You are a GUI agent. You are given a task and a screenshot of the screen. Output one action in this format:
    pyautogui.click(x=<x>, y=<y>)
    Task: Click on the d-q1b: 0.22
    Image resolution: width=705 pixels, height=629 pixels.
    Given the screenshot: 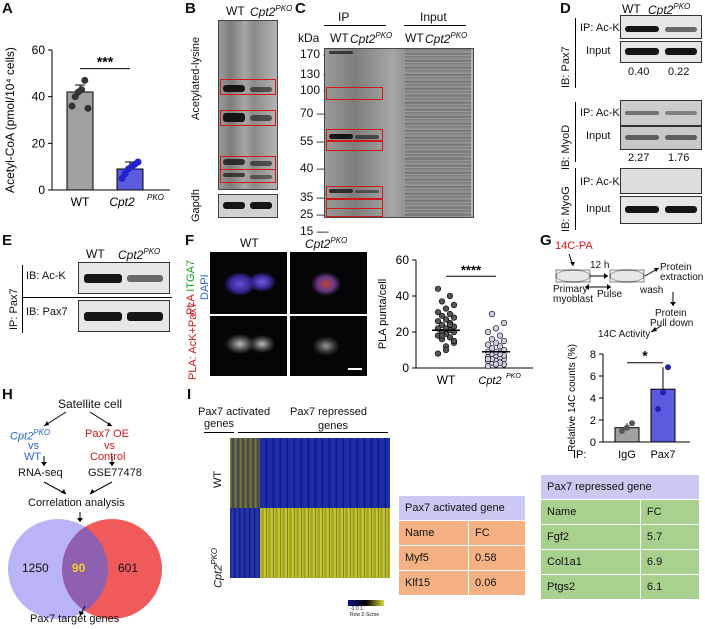 What is the action you would take?
    pyautogui.click(x=679, y=72)
    